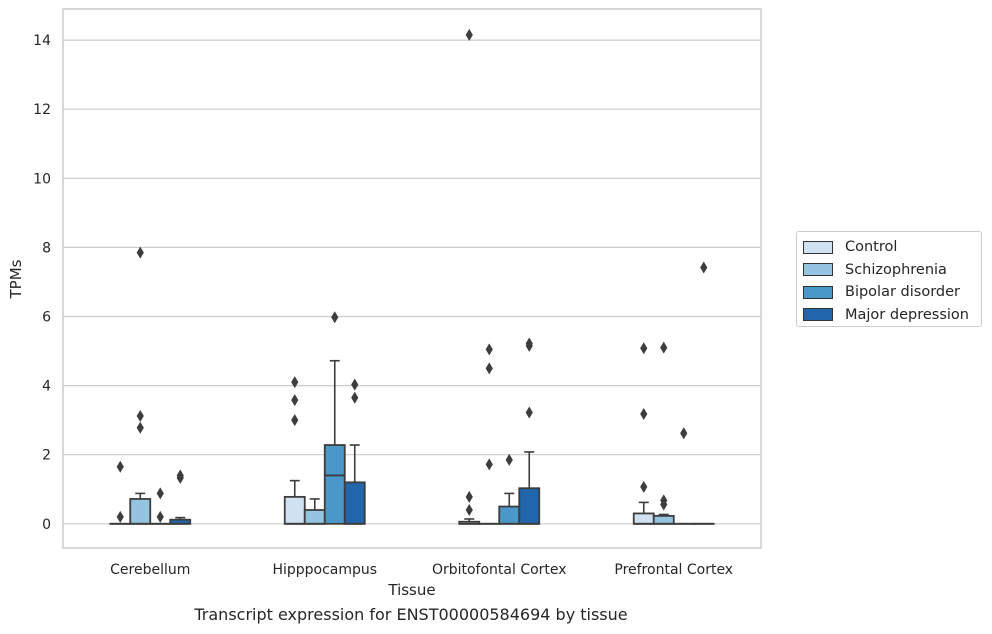 This screenshot has width=992, height=634. Describe the element at coordinates (46, 456) in the screenshot. I see `y-tick-label: 2` at that location.